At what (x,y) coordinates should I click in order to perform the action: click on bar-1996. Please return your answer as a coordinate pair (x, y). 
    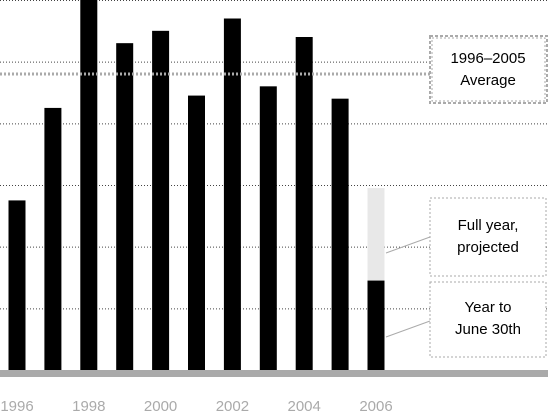
    Looking at the image, I should click on (17, 285).